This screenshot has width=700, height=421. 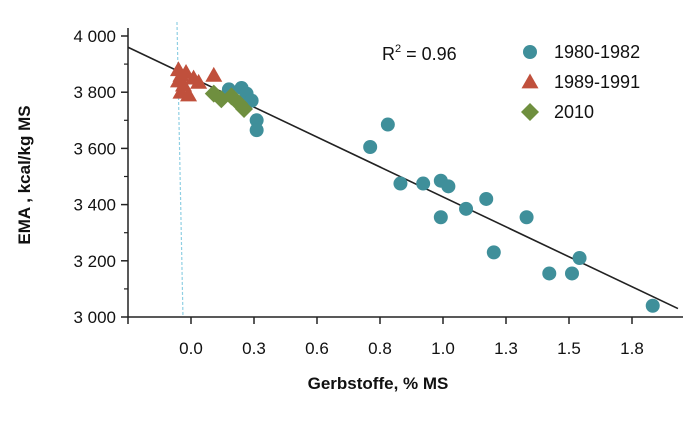 What do you see at coordinates (254, 348) in the screenshot?
I see `x-tick-label: 0.3` at bounding box center [254, 348].